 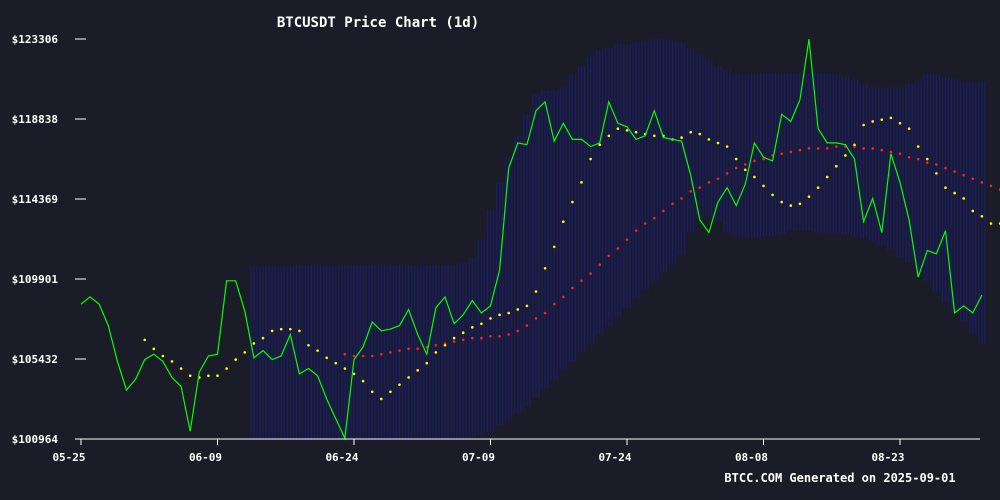 I want to click on x-tick-label: 06-09, so click(x=205, y=457).